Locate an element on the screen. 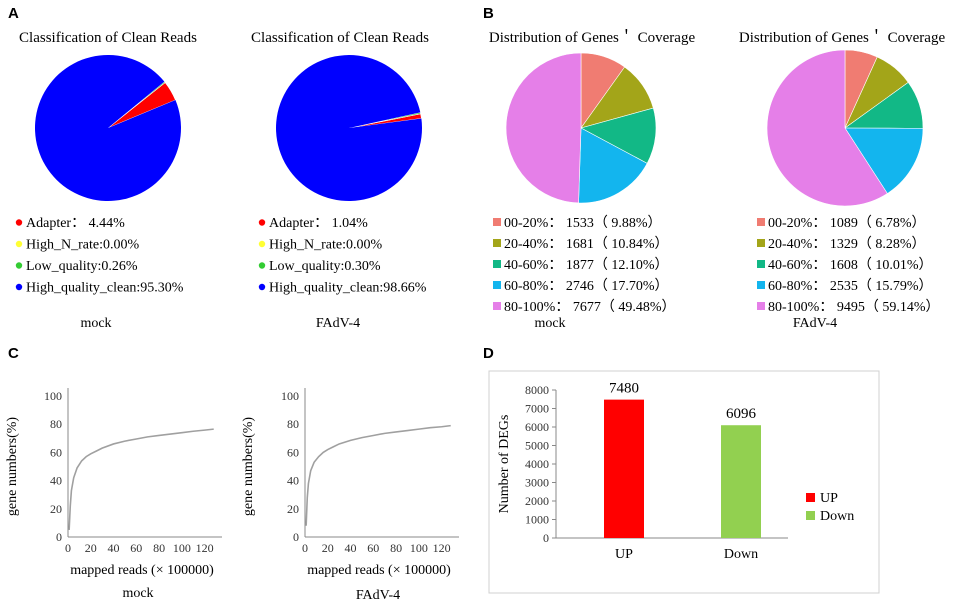 The image size is (957, 605). y-tick-label: 2000 is located at coordinates (537, 501).